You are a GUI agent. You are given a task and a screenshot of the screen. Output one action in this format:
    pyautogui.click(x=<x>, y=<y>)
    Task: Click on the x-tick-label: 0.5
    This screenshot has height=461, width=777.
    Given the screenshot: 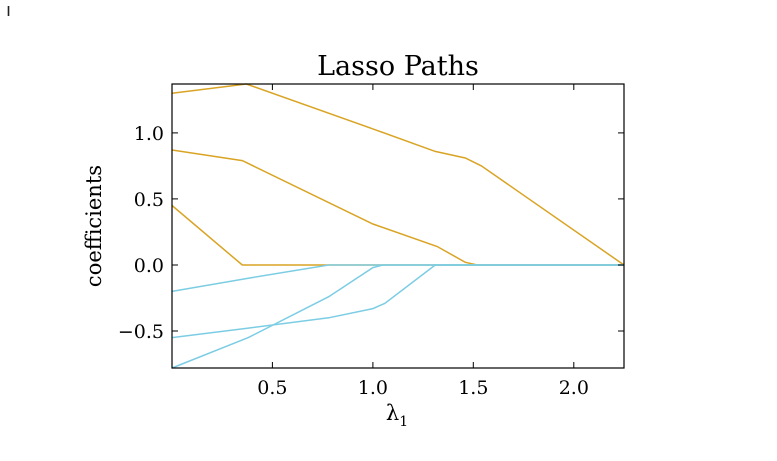 What is the action you would take?
    pyautogui.click(x=272, y=388)
    